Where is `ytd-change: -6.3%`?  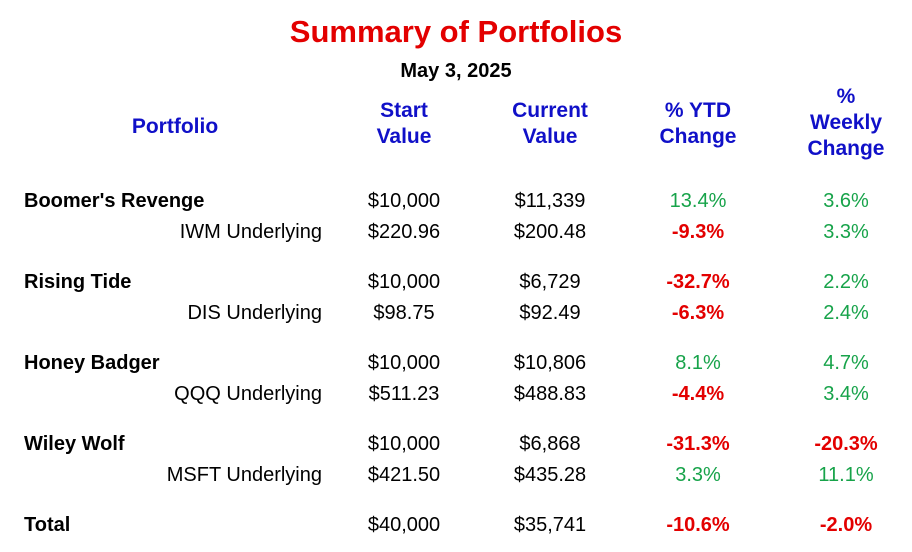
ytd-change: -6.3% is located at coordinates (698, 313).